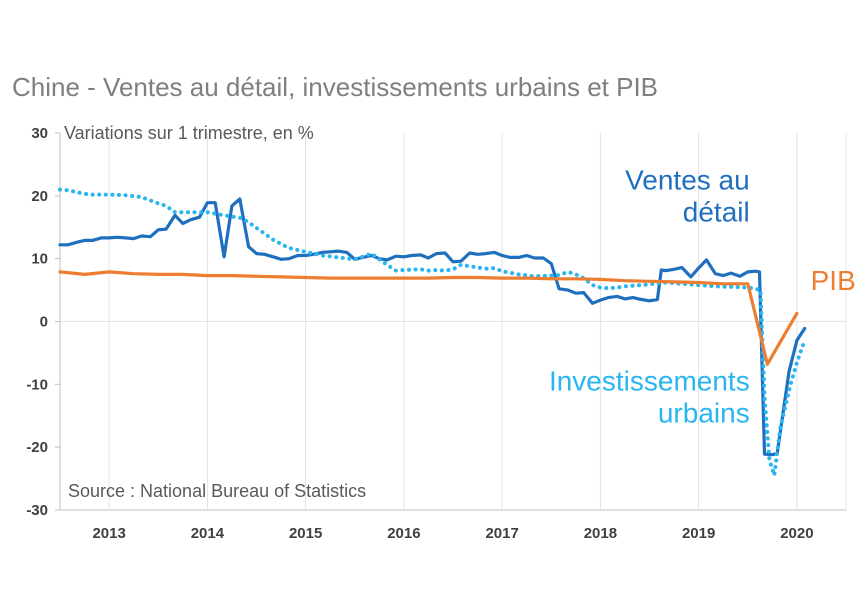 The image size is (858, 600). What do you see at coordinates (716, 212) in the screenshot?
I see `retail-sales-label: détail` at bounding box center [716, 212].